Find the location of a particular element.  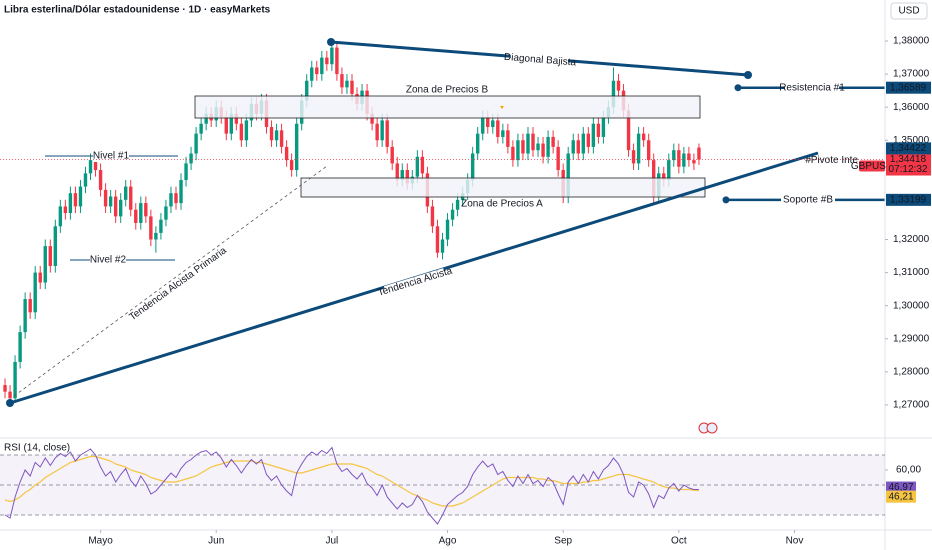

x-tick-label: Sep is located at coordinates (563, 541).